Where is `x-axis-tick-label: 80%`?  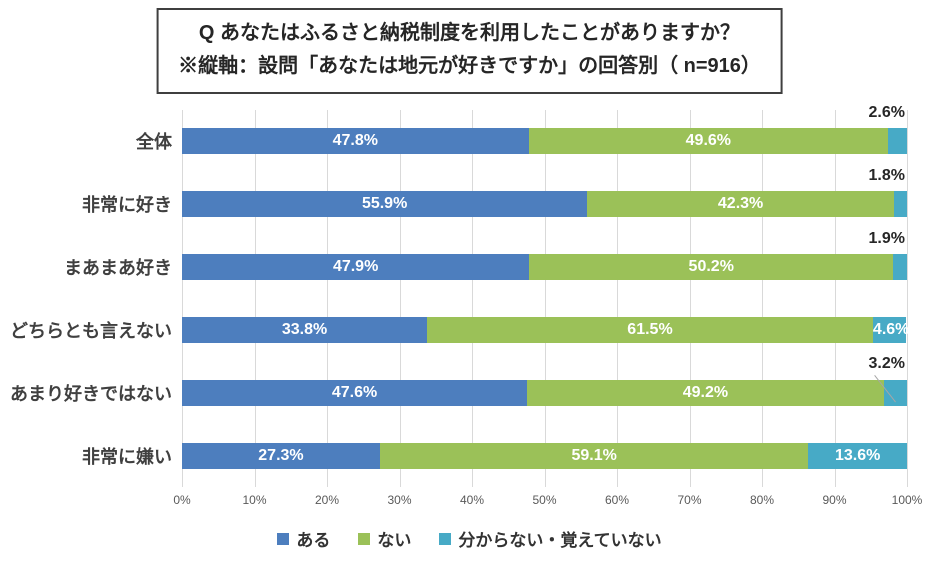 x-axis-tick-label: 80% is located at coordinates (762, 500).